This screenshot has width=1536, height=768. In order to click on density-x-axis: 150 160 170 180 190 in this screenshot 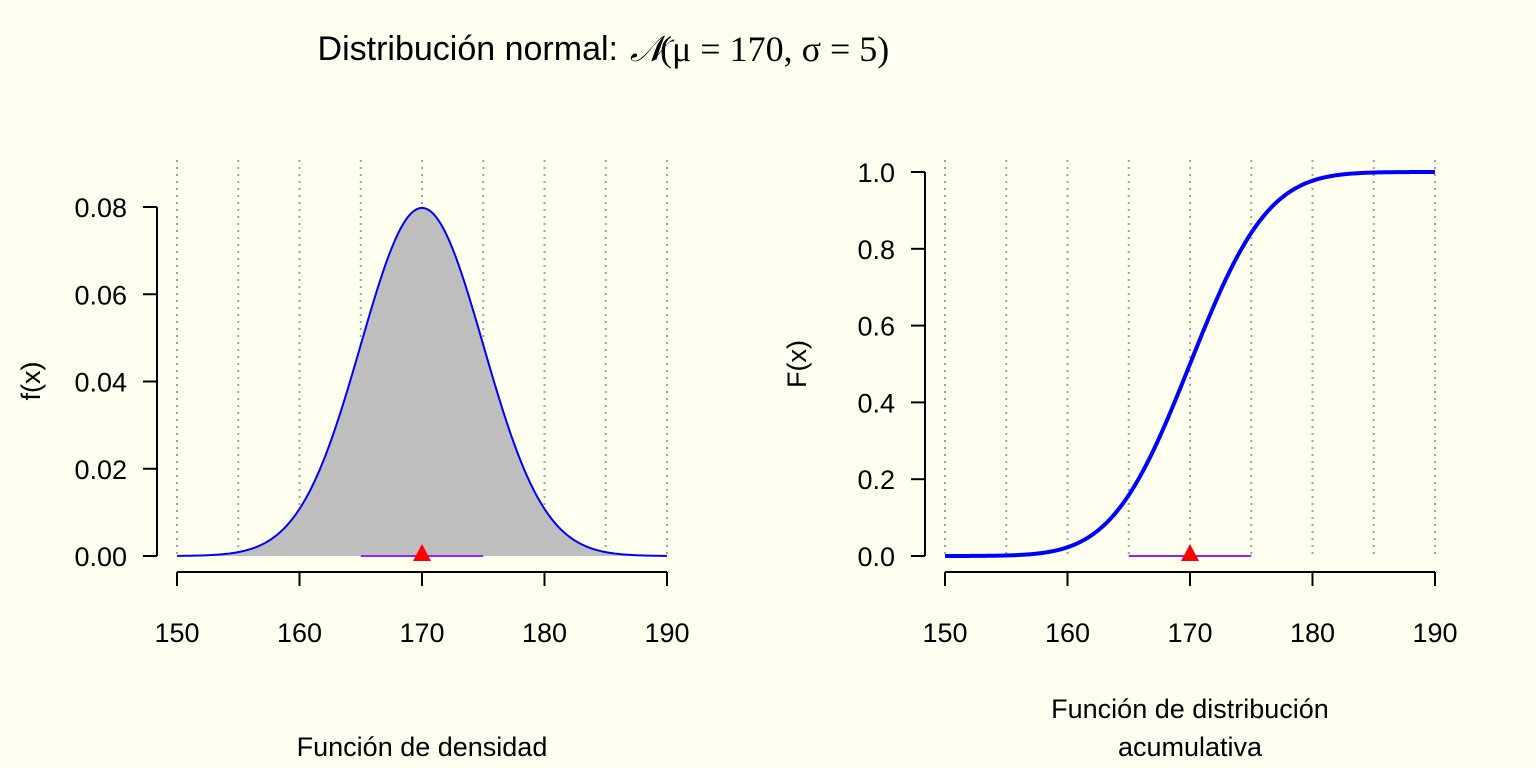, I will do `click(422, 609)`.